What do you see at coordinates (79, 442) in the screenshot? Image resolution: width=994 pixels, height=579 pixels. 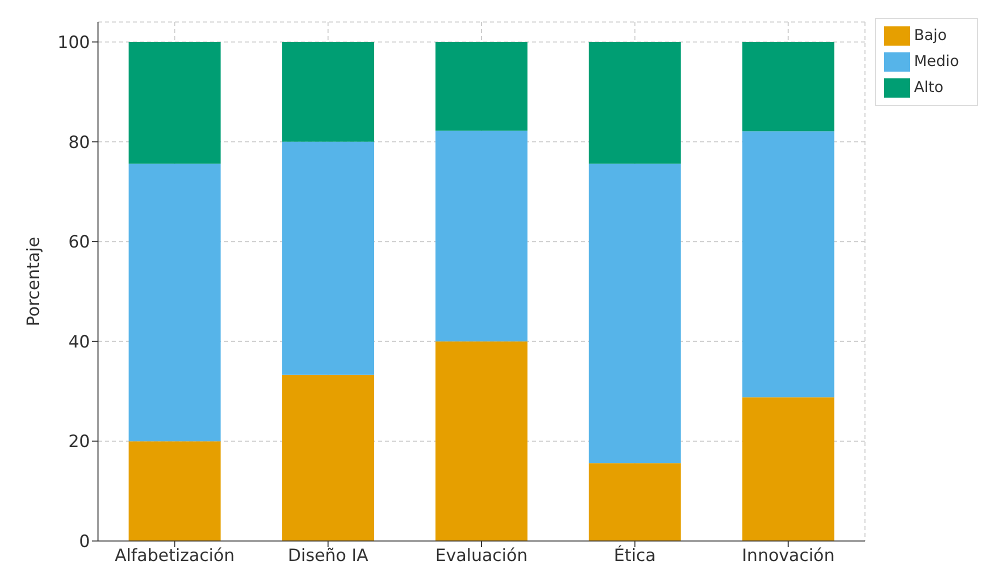 I see `y-tick-label: 20` at bounding box center [79, 442].